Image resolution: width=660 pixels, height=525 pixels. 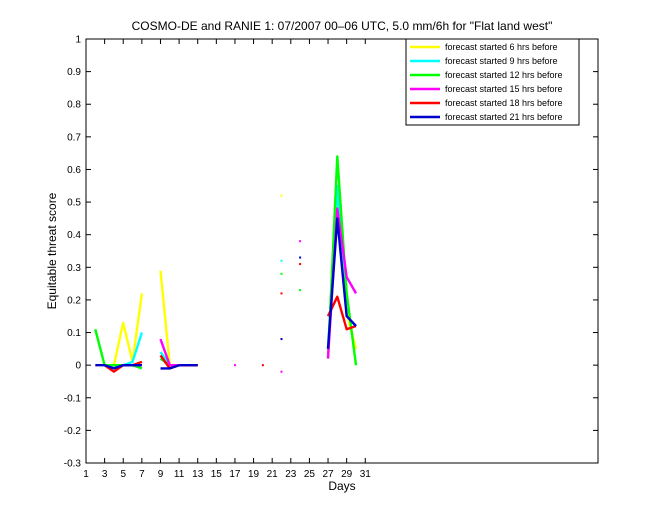 I want to click on y-tick-label: 0.5, so click(x=74, y=203).